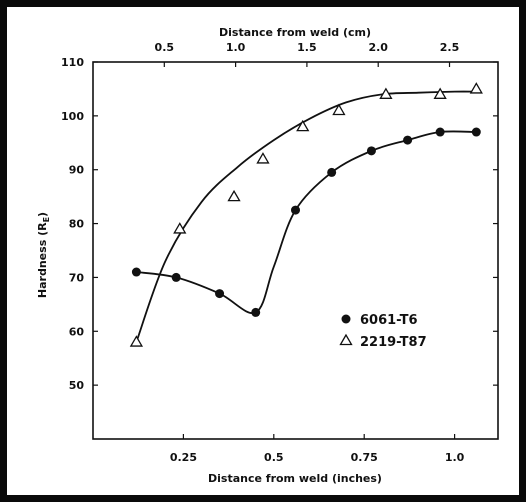  Describe the element at coordinates (364, 457) in the screenshot. I see `x-tick-label: 0.75` at that location.